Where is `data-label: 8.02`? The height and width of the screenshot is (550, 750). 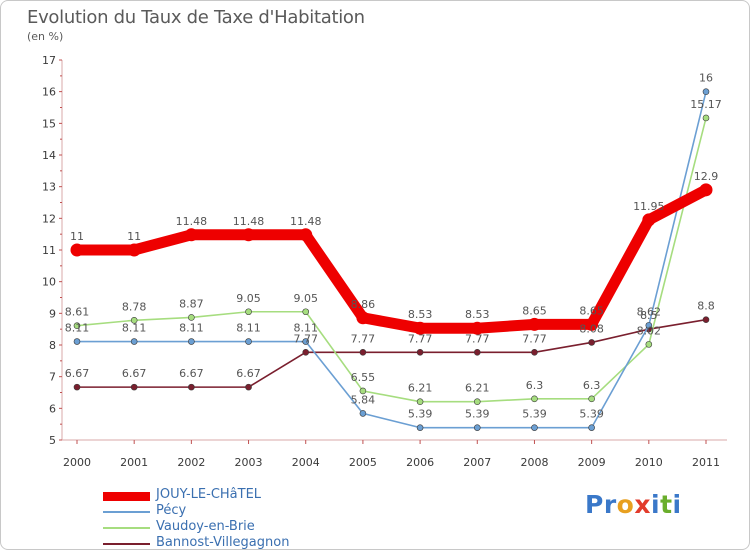 data-label: 8.02 is located at coordinates (649, 330).